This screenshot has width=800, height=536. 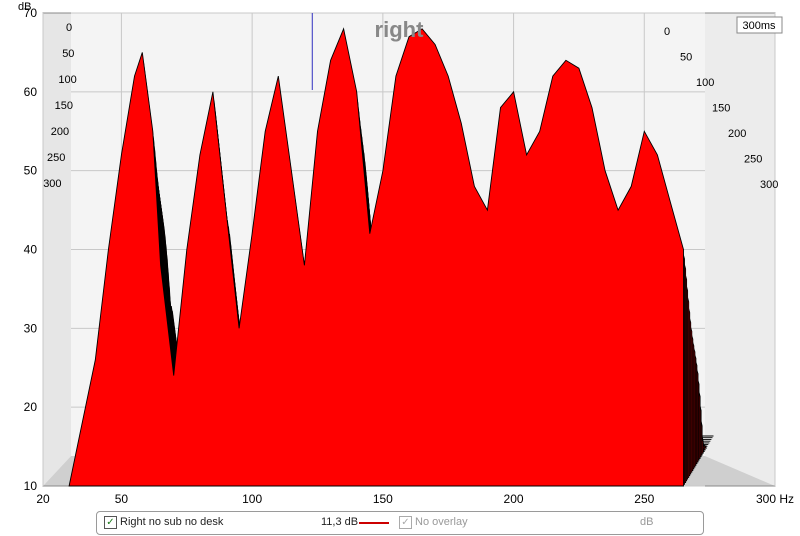 What do you see at coordinates (64, 106) in the screenshot?
I see `time-tick-left: 150` at bounding box center [64, 106].